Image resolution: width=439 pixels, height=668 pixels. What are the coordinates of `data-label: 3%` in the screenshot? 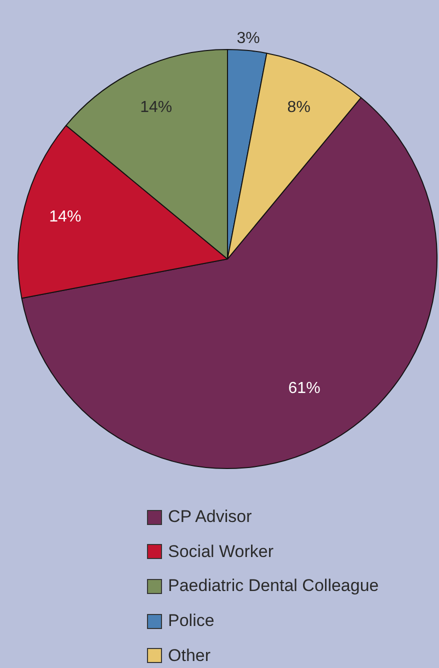 It's located at (248, 38).